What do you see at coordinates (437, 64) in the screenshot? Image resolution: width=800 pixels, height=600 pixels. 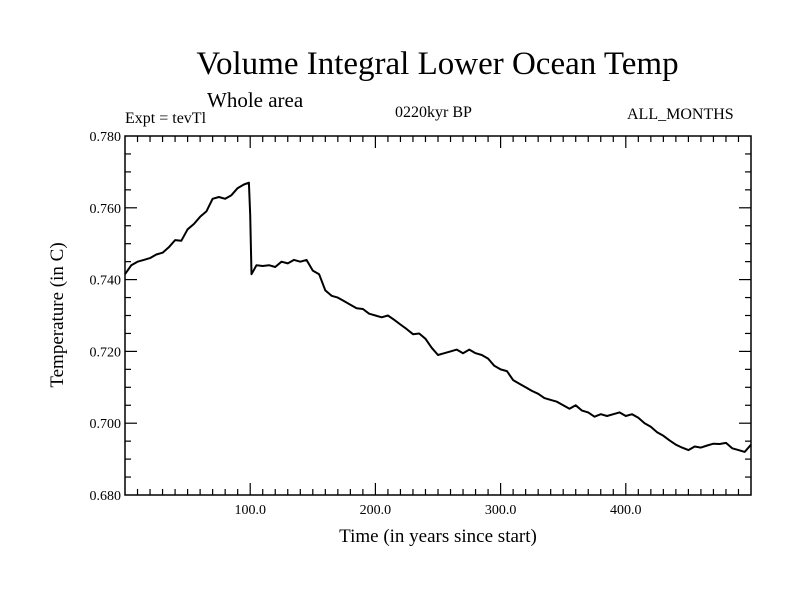 I see `chart-title: Volume Integral Lower Ocean Temp` at bounding box center [437, 64].